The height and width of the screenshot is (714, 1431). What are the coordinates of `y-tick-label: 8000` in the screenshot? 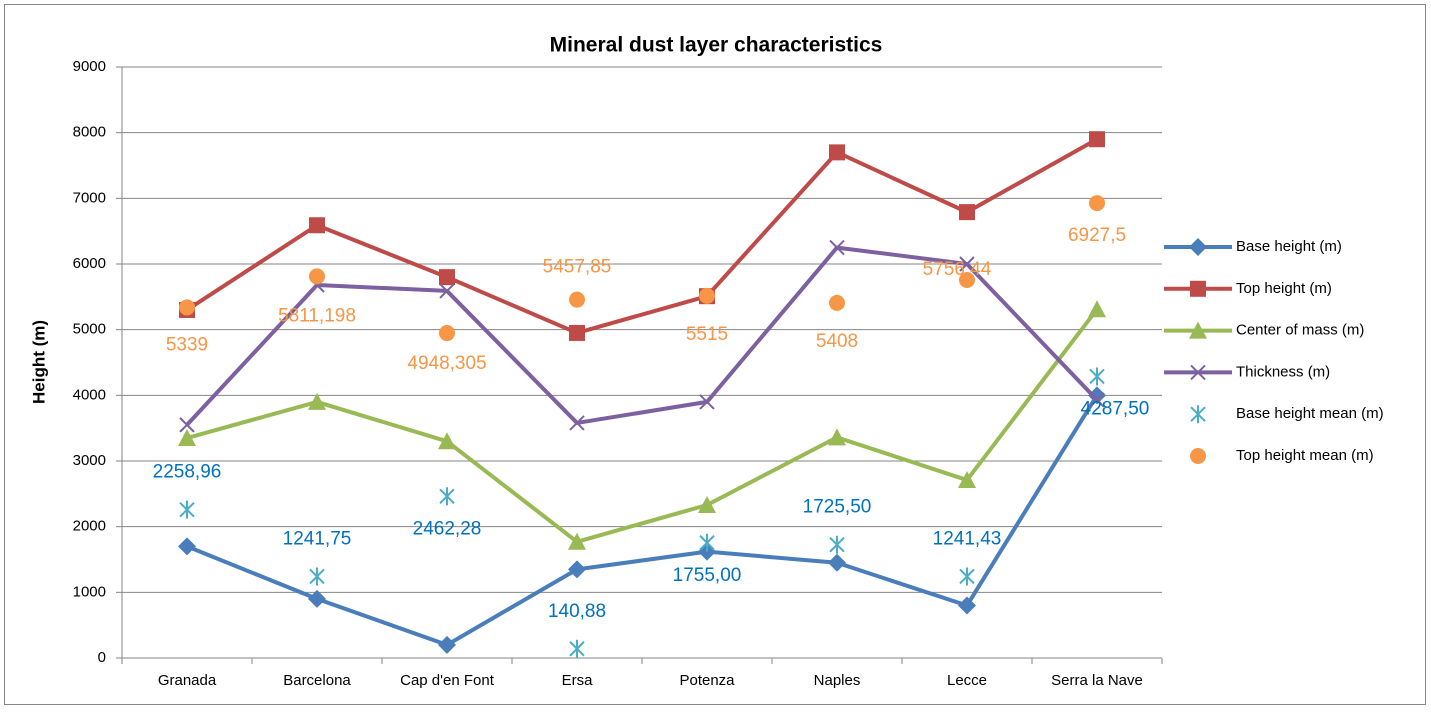 It's located at (89, 132).